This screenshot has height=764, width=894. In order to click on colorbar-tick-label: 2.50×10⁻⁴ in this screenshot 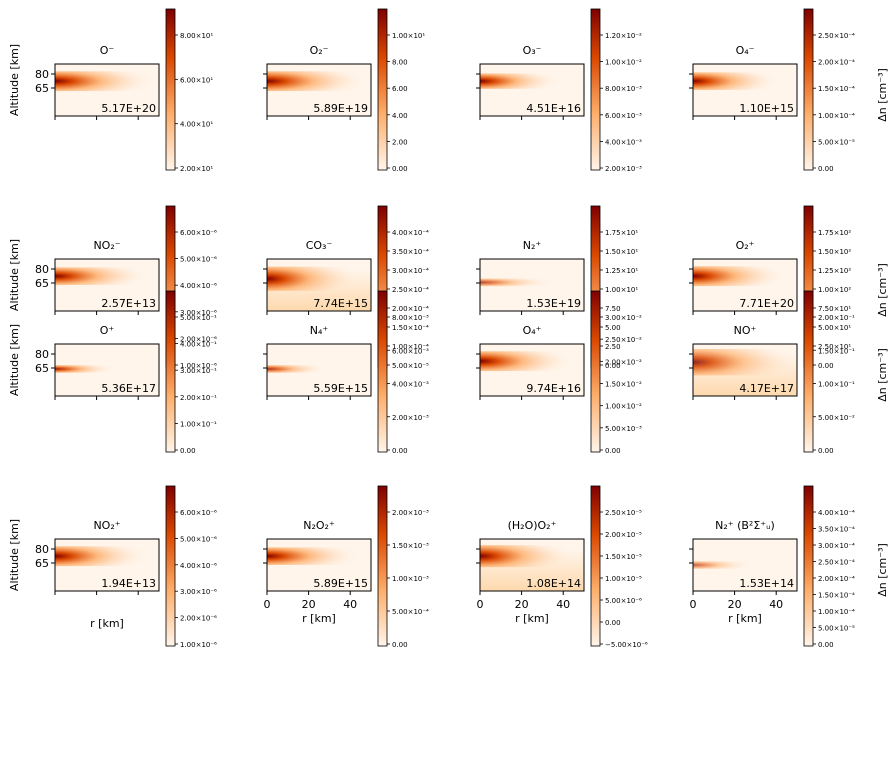, I will do `click(836, 563)`.